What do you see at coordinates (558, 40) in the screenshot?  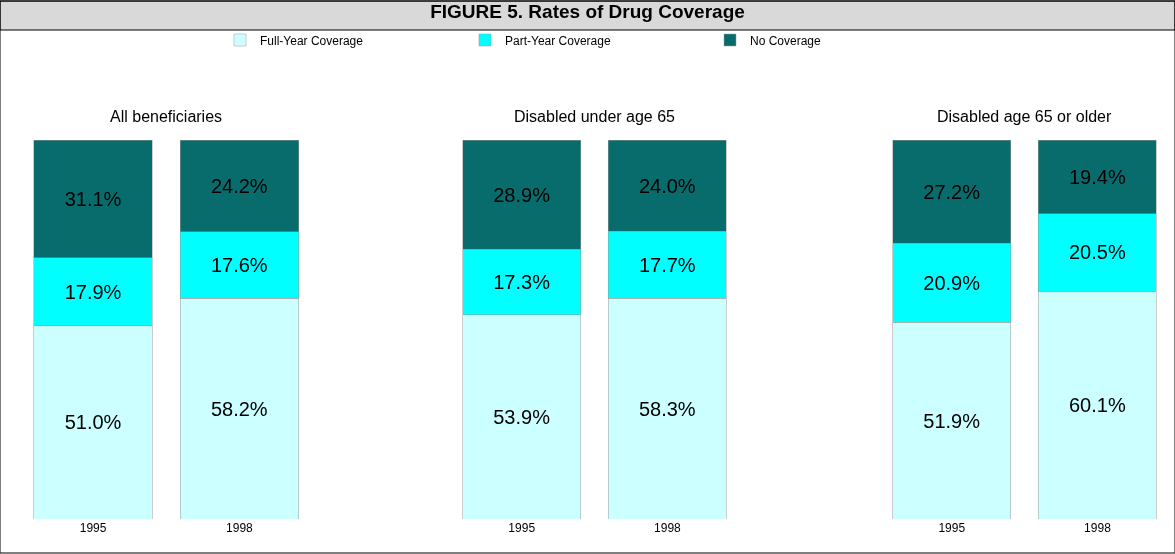 I see `legend-label: Part-Year Coverage` at bounding box center [558, 40].